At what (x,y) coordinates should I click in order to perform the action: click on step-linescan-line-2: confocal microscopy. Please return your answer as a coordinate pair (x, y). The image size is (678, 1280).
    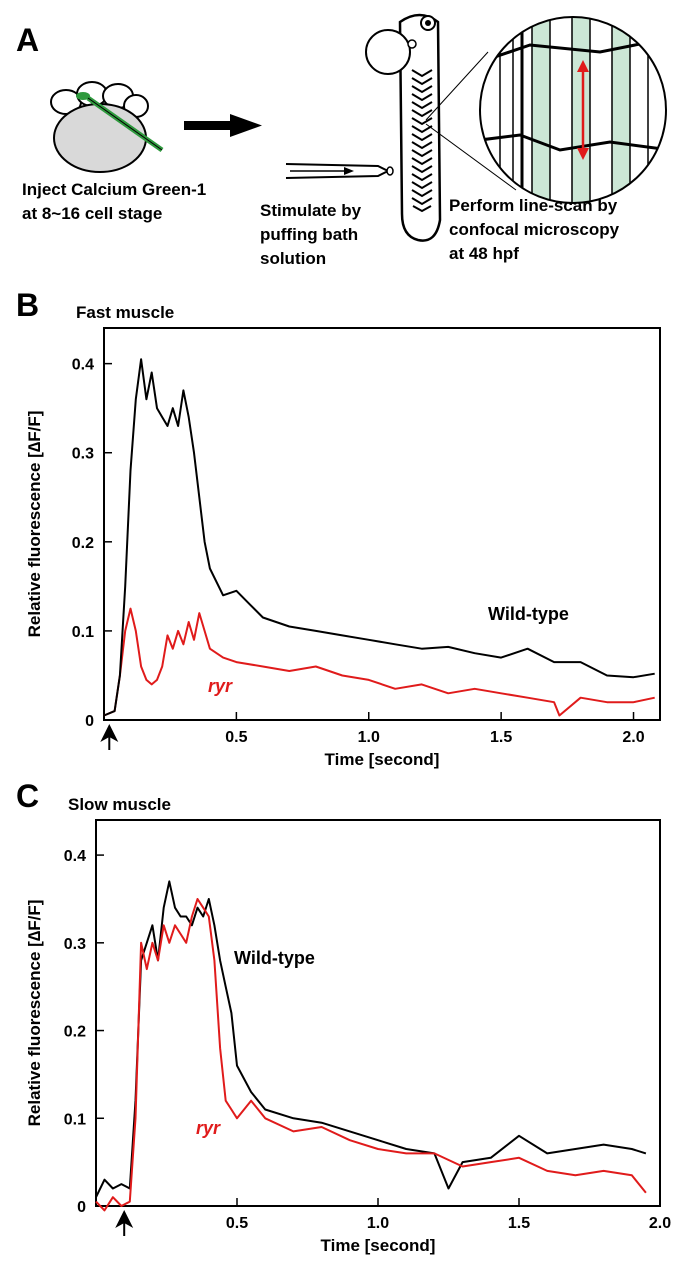
    Looking at the image, I should click on (534, 229).